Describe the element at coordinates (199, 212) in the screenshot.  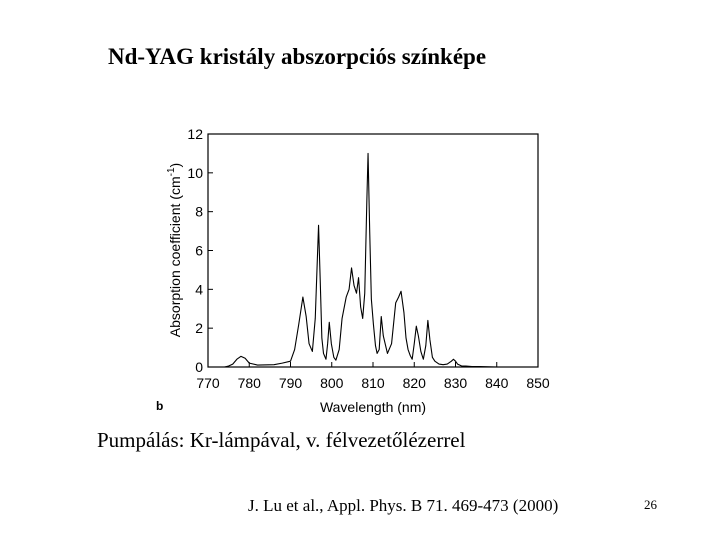
I see `y-tick-label: 8` at that location.